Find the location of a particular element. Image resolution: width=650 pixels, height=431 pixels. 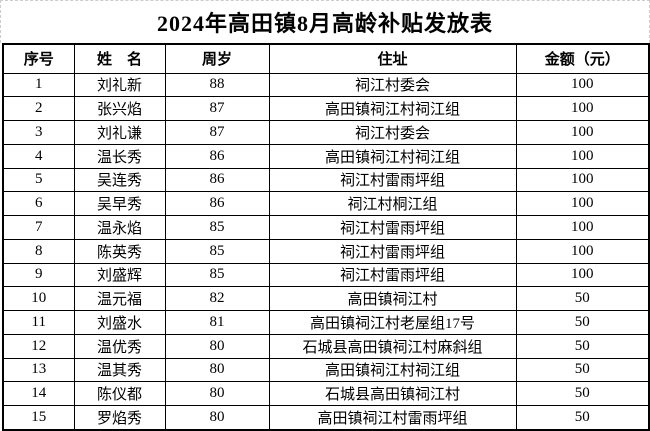

column-header-name: 姓 名 is located at coordinates (119, 58).